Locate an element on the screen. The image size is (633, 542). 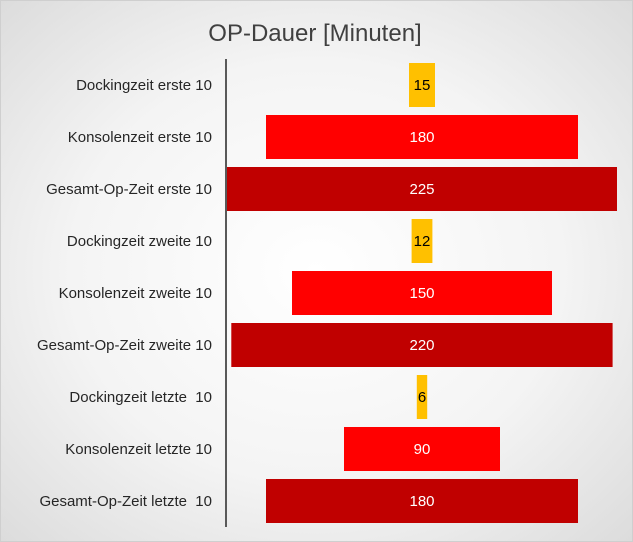
category-label-9: Gesamt-Op-Zeit letzte 10 is located at coordinates (125, 501).